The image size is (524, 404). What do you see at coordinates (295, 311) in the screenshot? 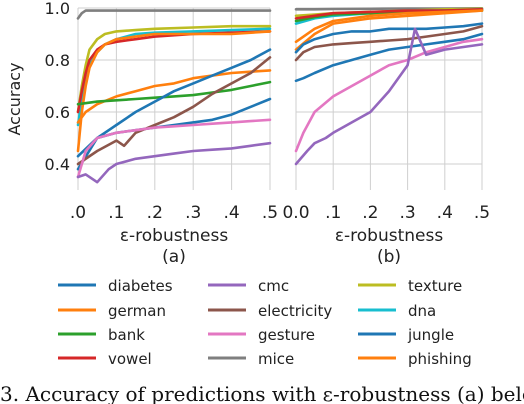
I see `legend-label-electricity: electricity` at bounding box center [295, 311].